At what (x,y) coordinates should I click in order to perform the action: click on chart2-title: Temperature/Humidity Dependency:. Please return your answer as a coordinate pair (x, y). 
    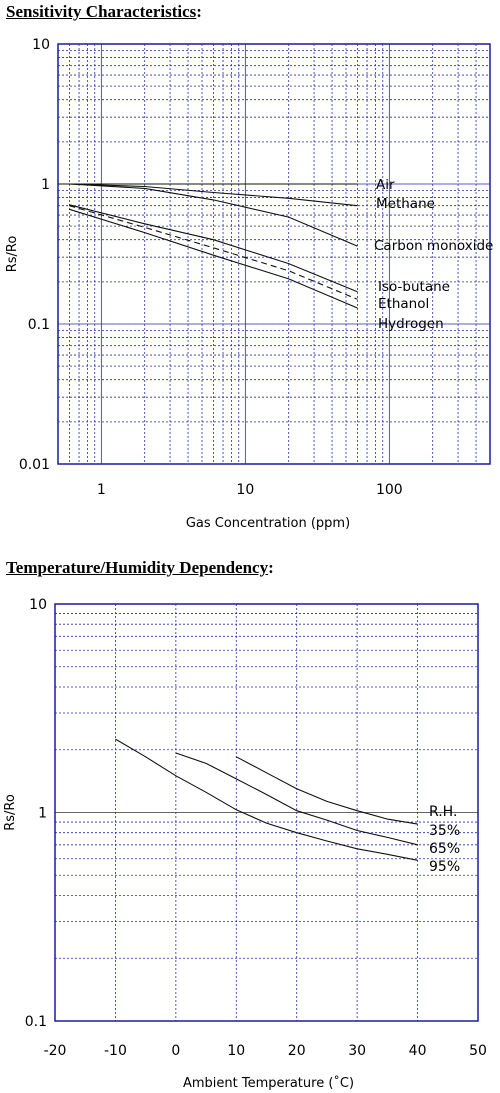
    Looking at the image, I should click on (140, 568).